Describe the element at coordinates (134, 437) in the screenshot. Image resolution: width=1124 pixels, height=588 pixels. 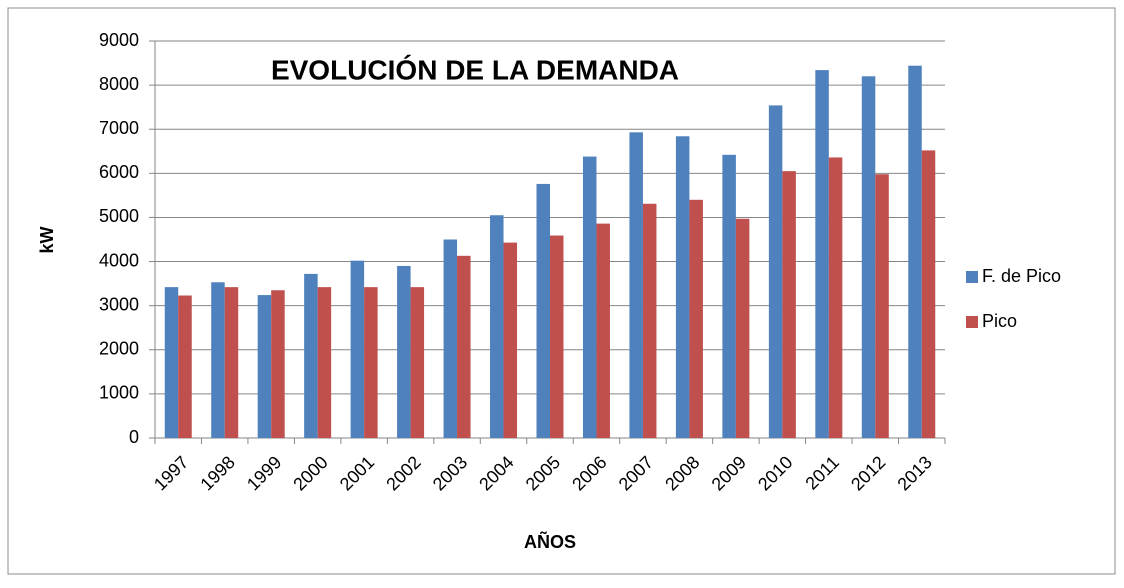
I see `y-tick-label: 0` at that location.